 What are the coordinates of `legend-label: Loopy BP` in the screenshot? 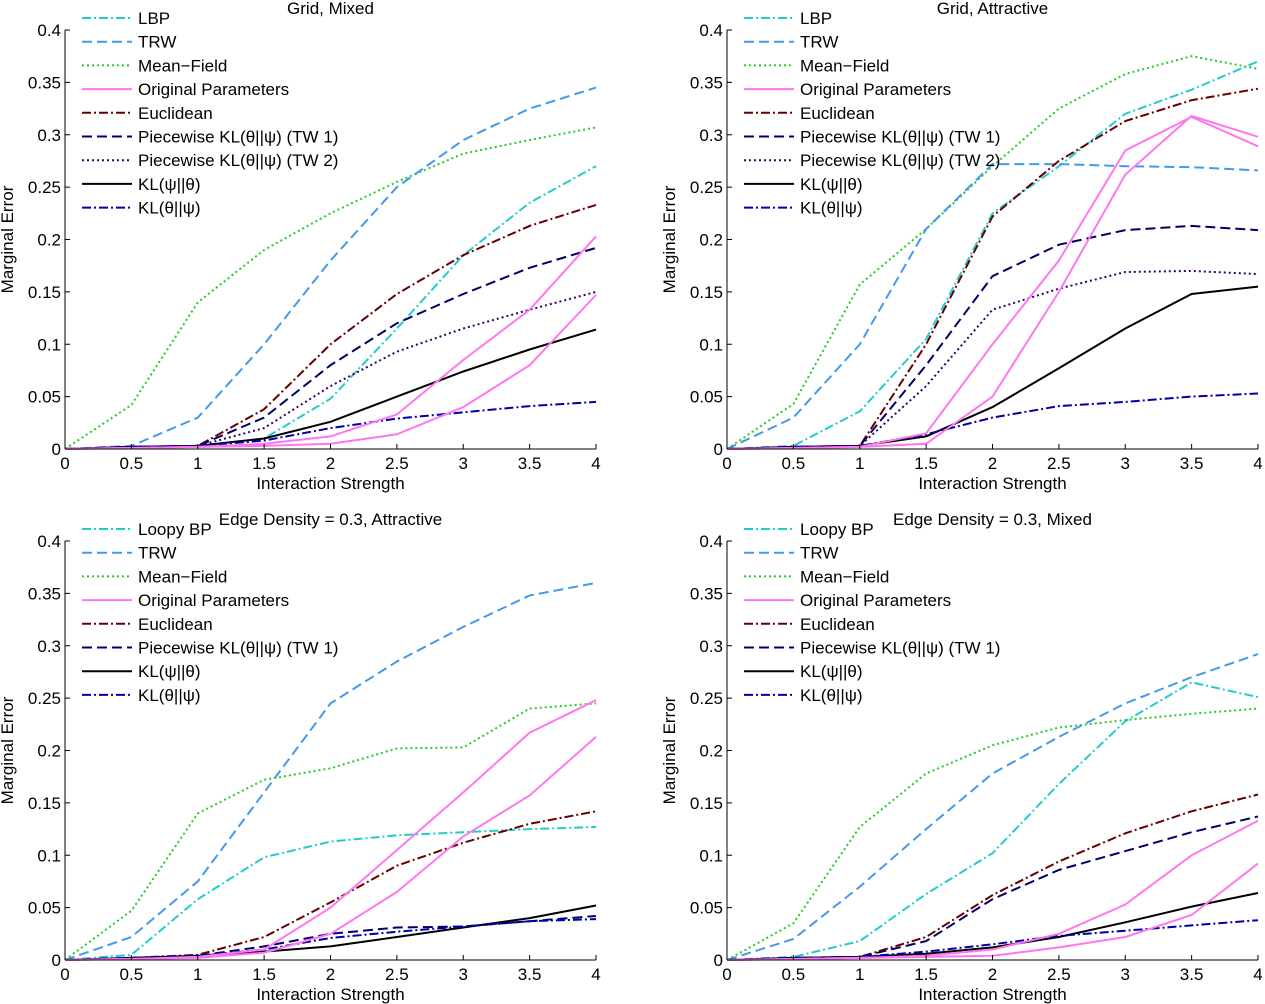 It's located at (837, 529).